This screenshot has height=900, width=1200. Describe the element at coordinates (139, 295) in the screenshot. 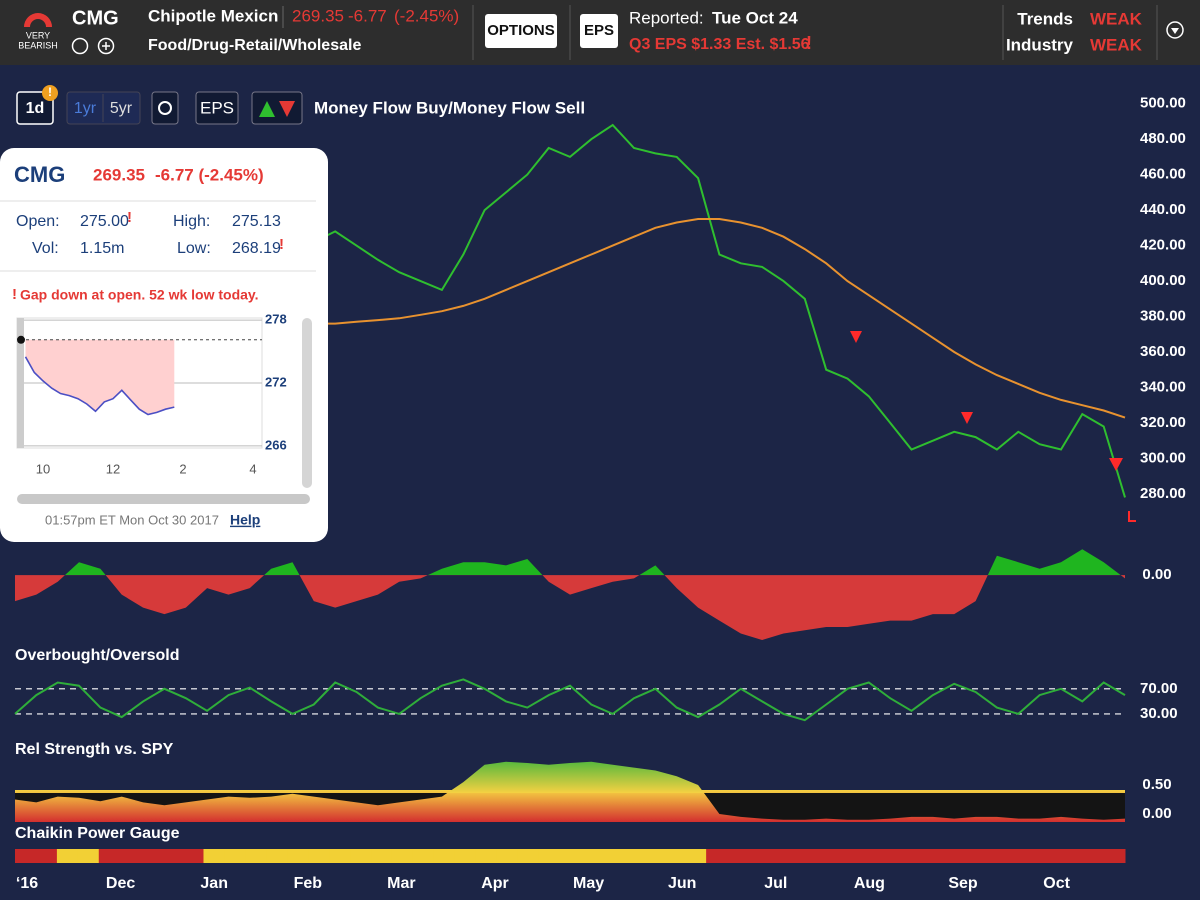

I see `gap-note: Gap down at open. 52 wk low today.` at that location.